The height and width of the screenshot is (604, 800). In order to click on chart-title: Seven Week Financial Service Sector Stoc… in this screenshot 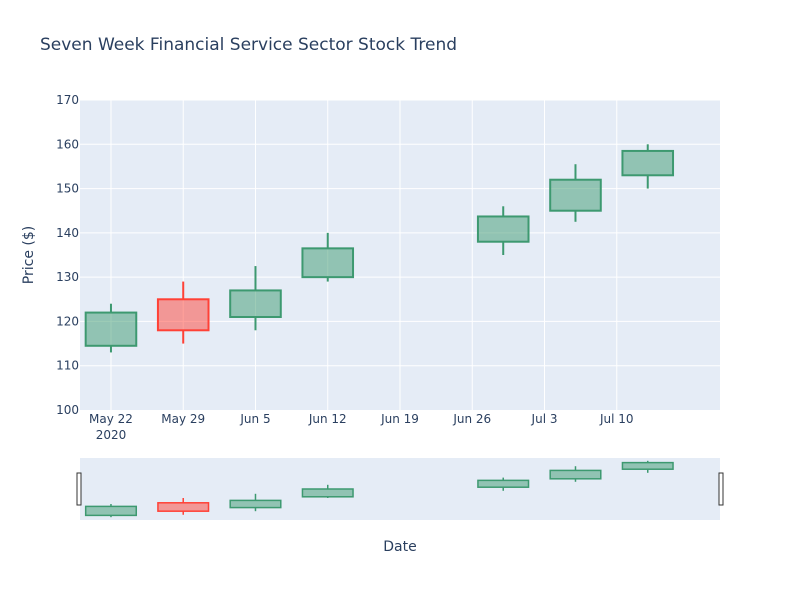, I will do `click(248, 45)`.